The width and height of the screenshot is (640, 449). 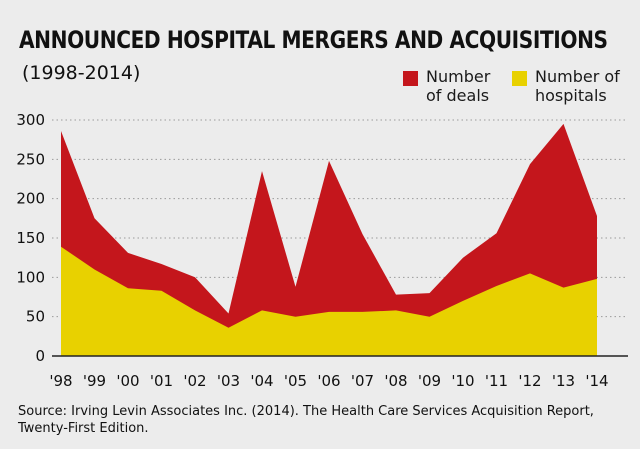 What do you see at coordinates (519, 78) in the screenshot?
I see `legend-swatch-hospitals` at bounding box center [519, 78].